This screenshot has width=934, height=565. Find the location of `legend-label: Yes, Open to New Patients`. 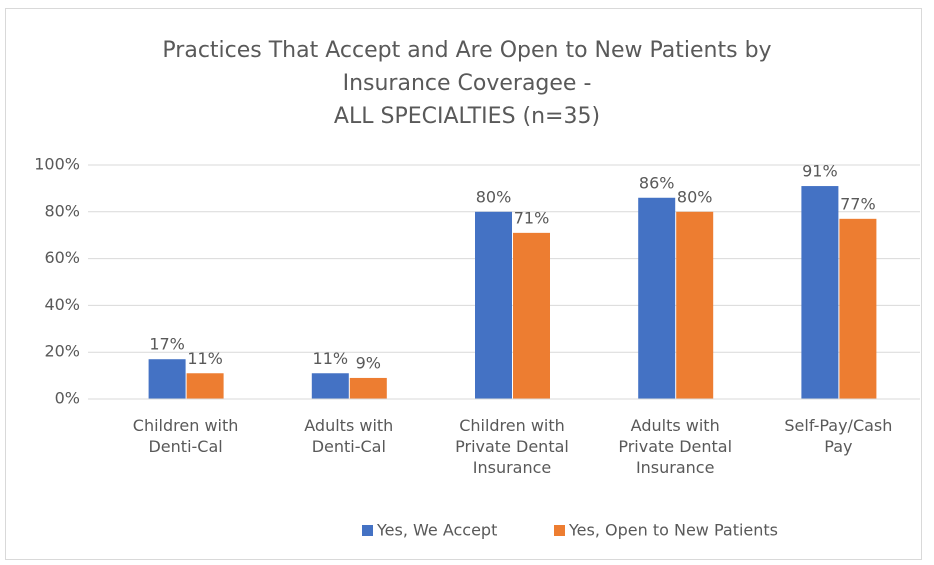

legend-label: Yes, Open to New Patients is located at coordinates (673, 530).